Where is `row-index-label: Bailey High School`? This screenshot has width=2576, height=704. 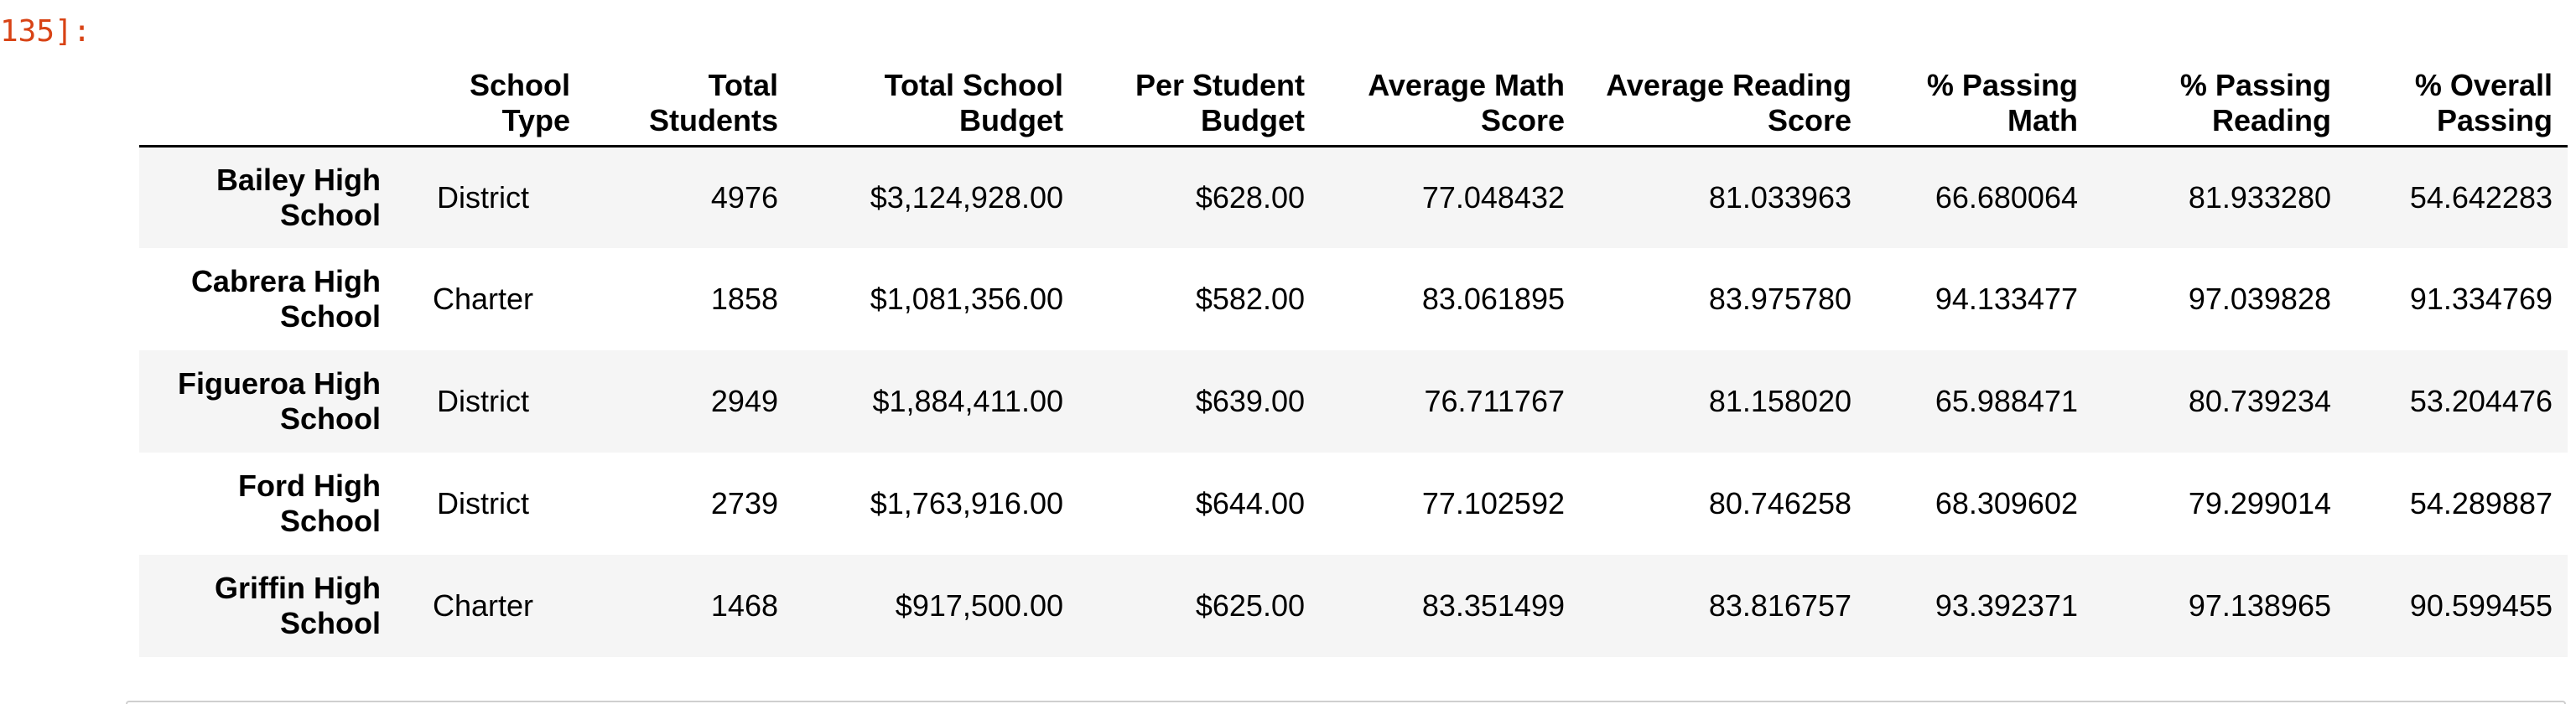 row-index-label: Bailey High School is located at coordinates (298, 197).